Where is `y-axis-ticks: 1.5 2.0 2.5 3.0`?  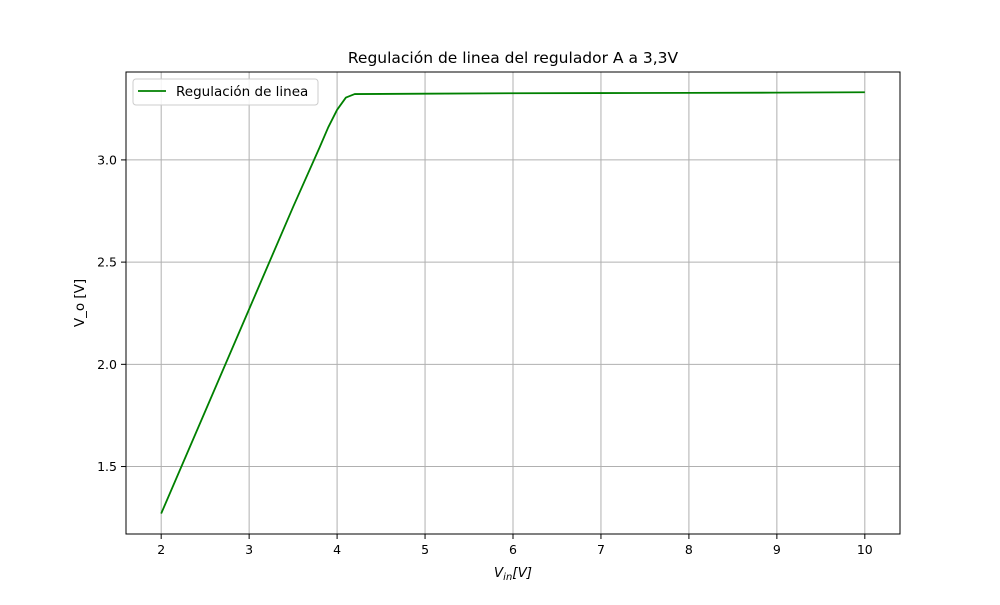 y-axis-ticks: 1.5 2.0 2.5 3.0 is located at coordinates (111, 313).